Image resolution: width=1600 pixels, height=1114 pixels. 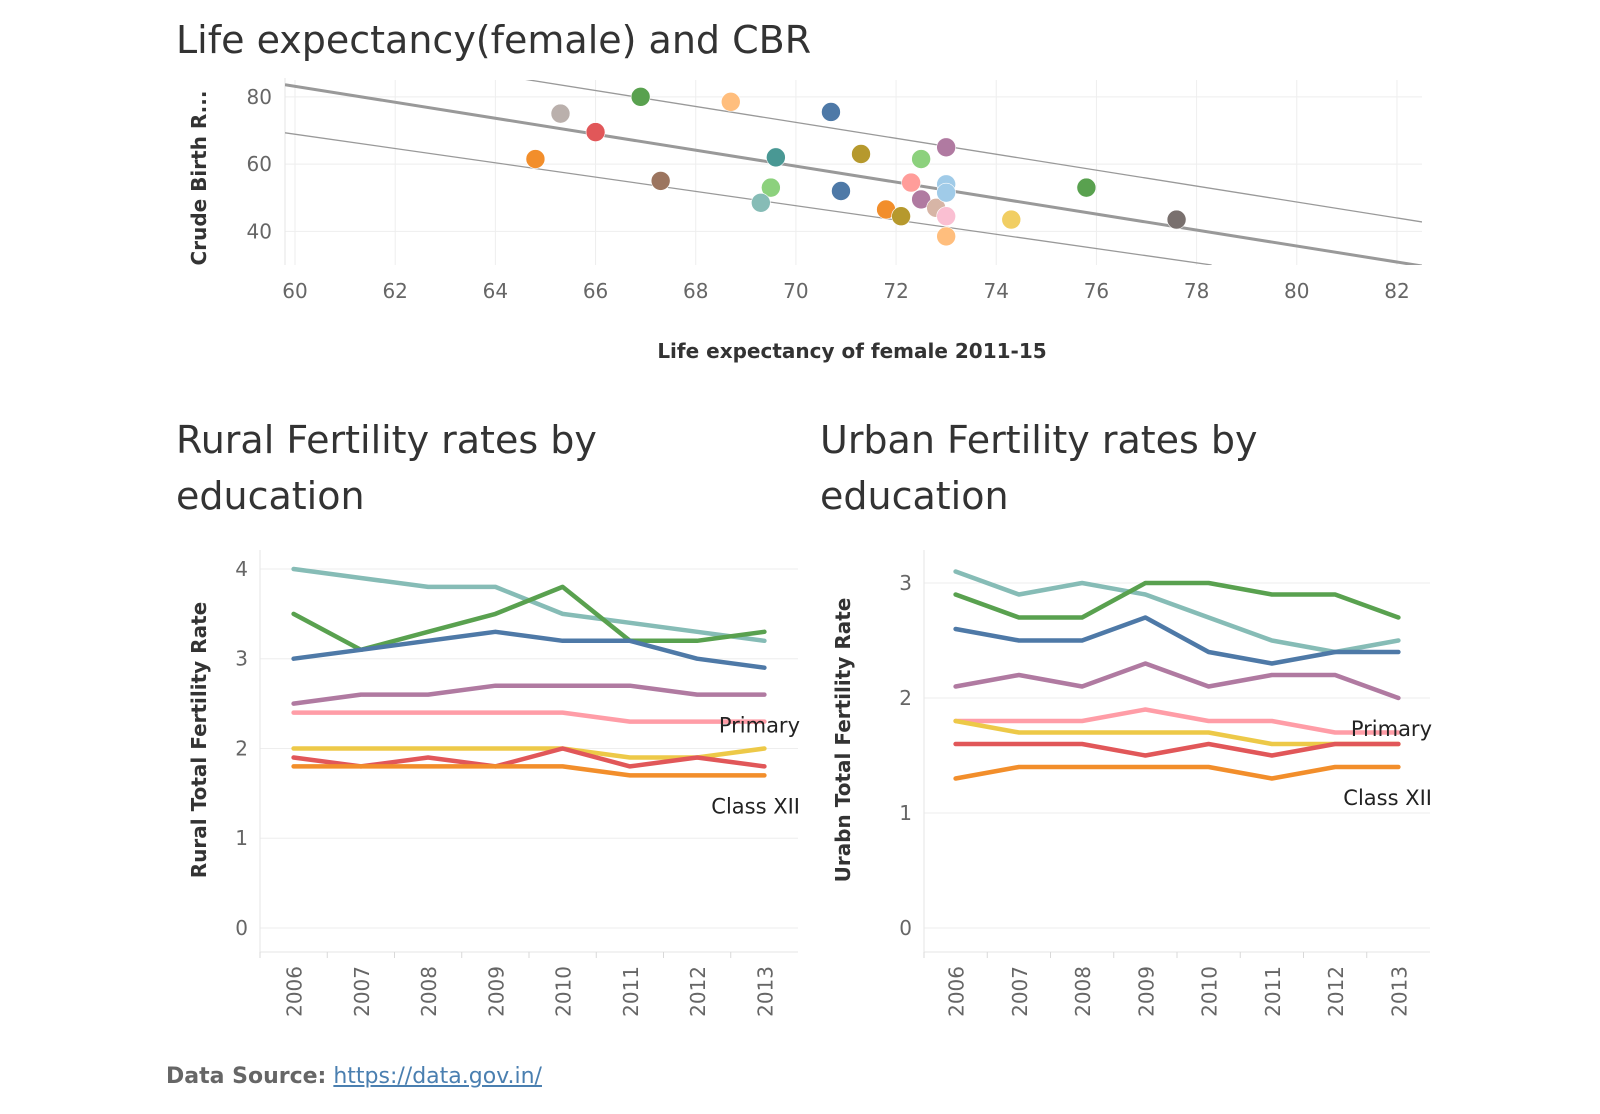 I want to click on scatter-x-tick-label: 60, so click(x=294, y=291).